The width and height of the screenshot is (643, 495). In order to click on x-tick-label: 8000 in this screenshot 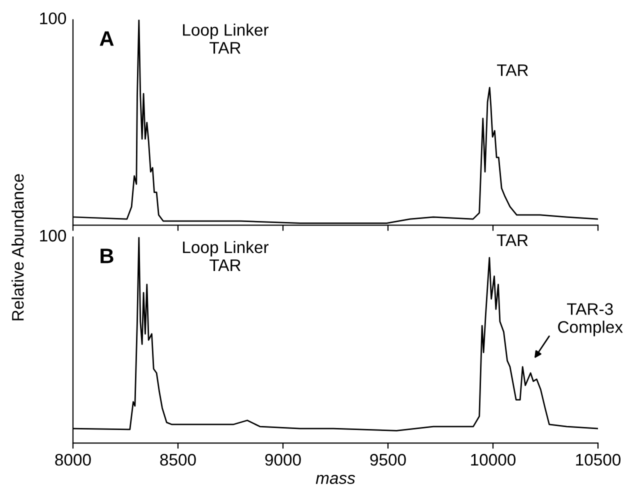, I will do `click(73, 460)`.